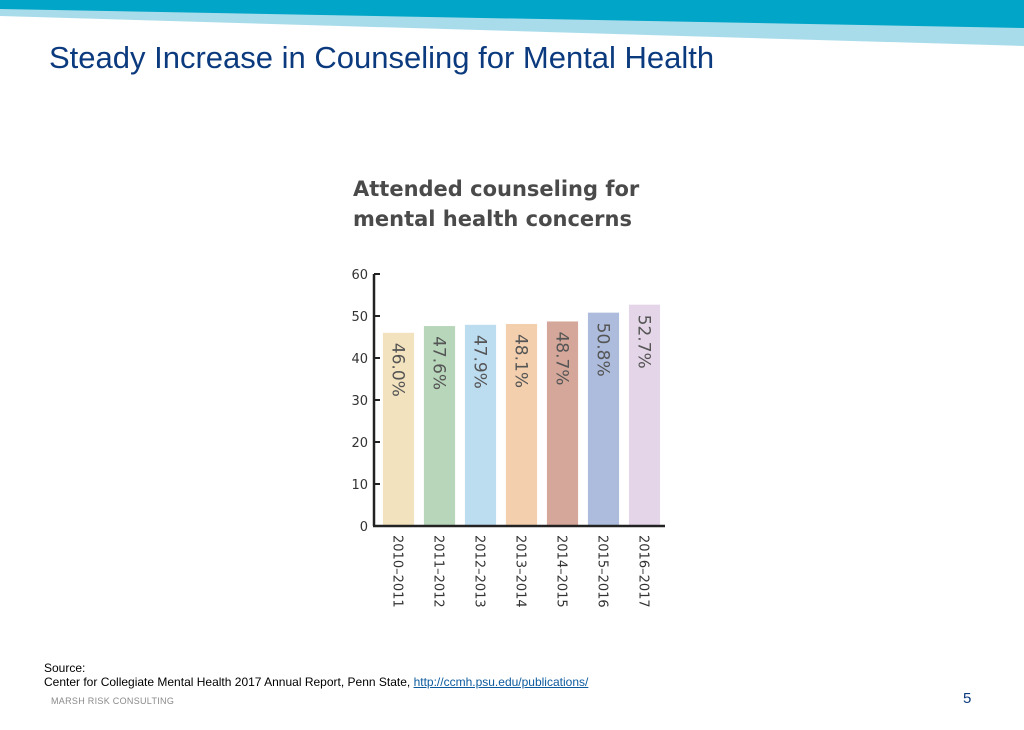 This screenshot has width=1024, height=730. Describe the element at coordinates (438, 571) in the screenshot. I see `x-category-label: 2011–2012` at that location.